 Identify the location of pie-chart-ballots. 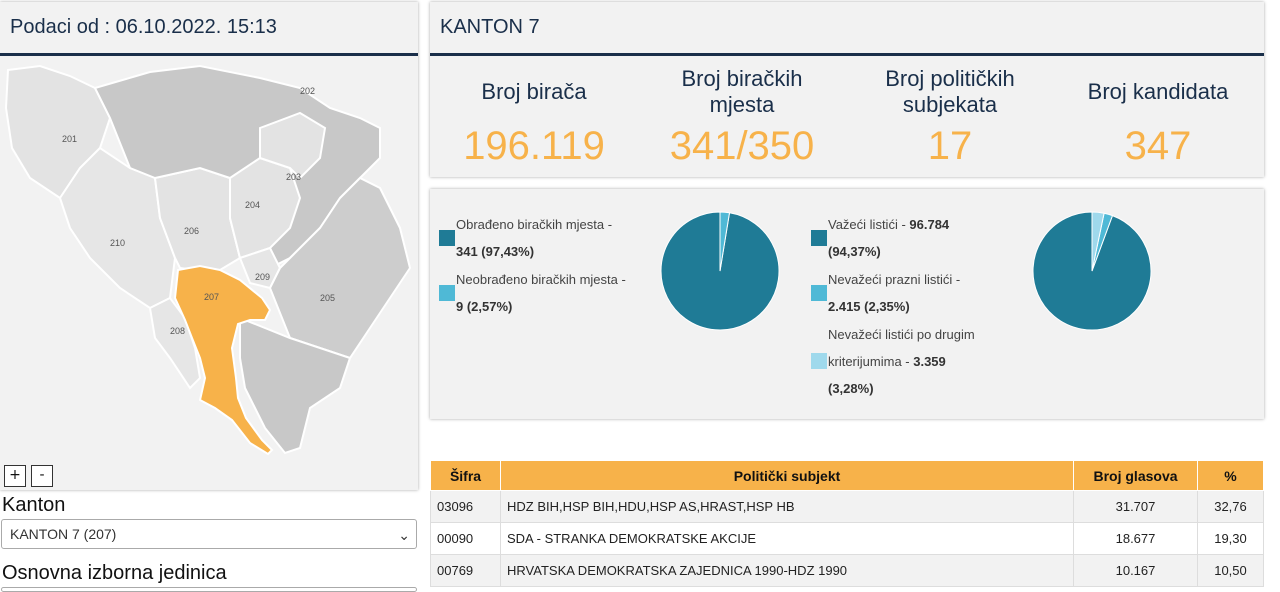
(1092, 271).